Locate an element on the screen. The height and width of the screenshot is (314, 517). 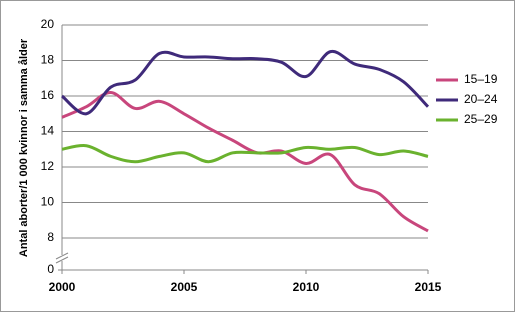
series-line is located at coordinates (245, 154).